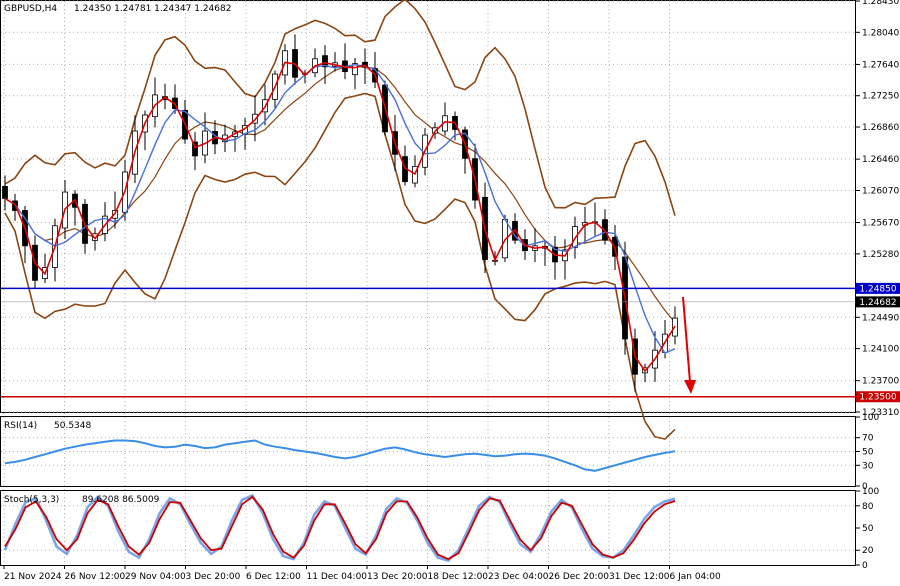  What do you see at coordinates (880, 65) in the screenshot?
I see `price-tick-label: 1.27640` at bounding box center [880, 65].